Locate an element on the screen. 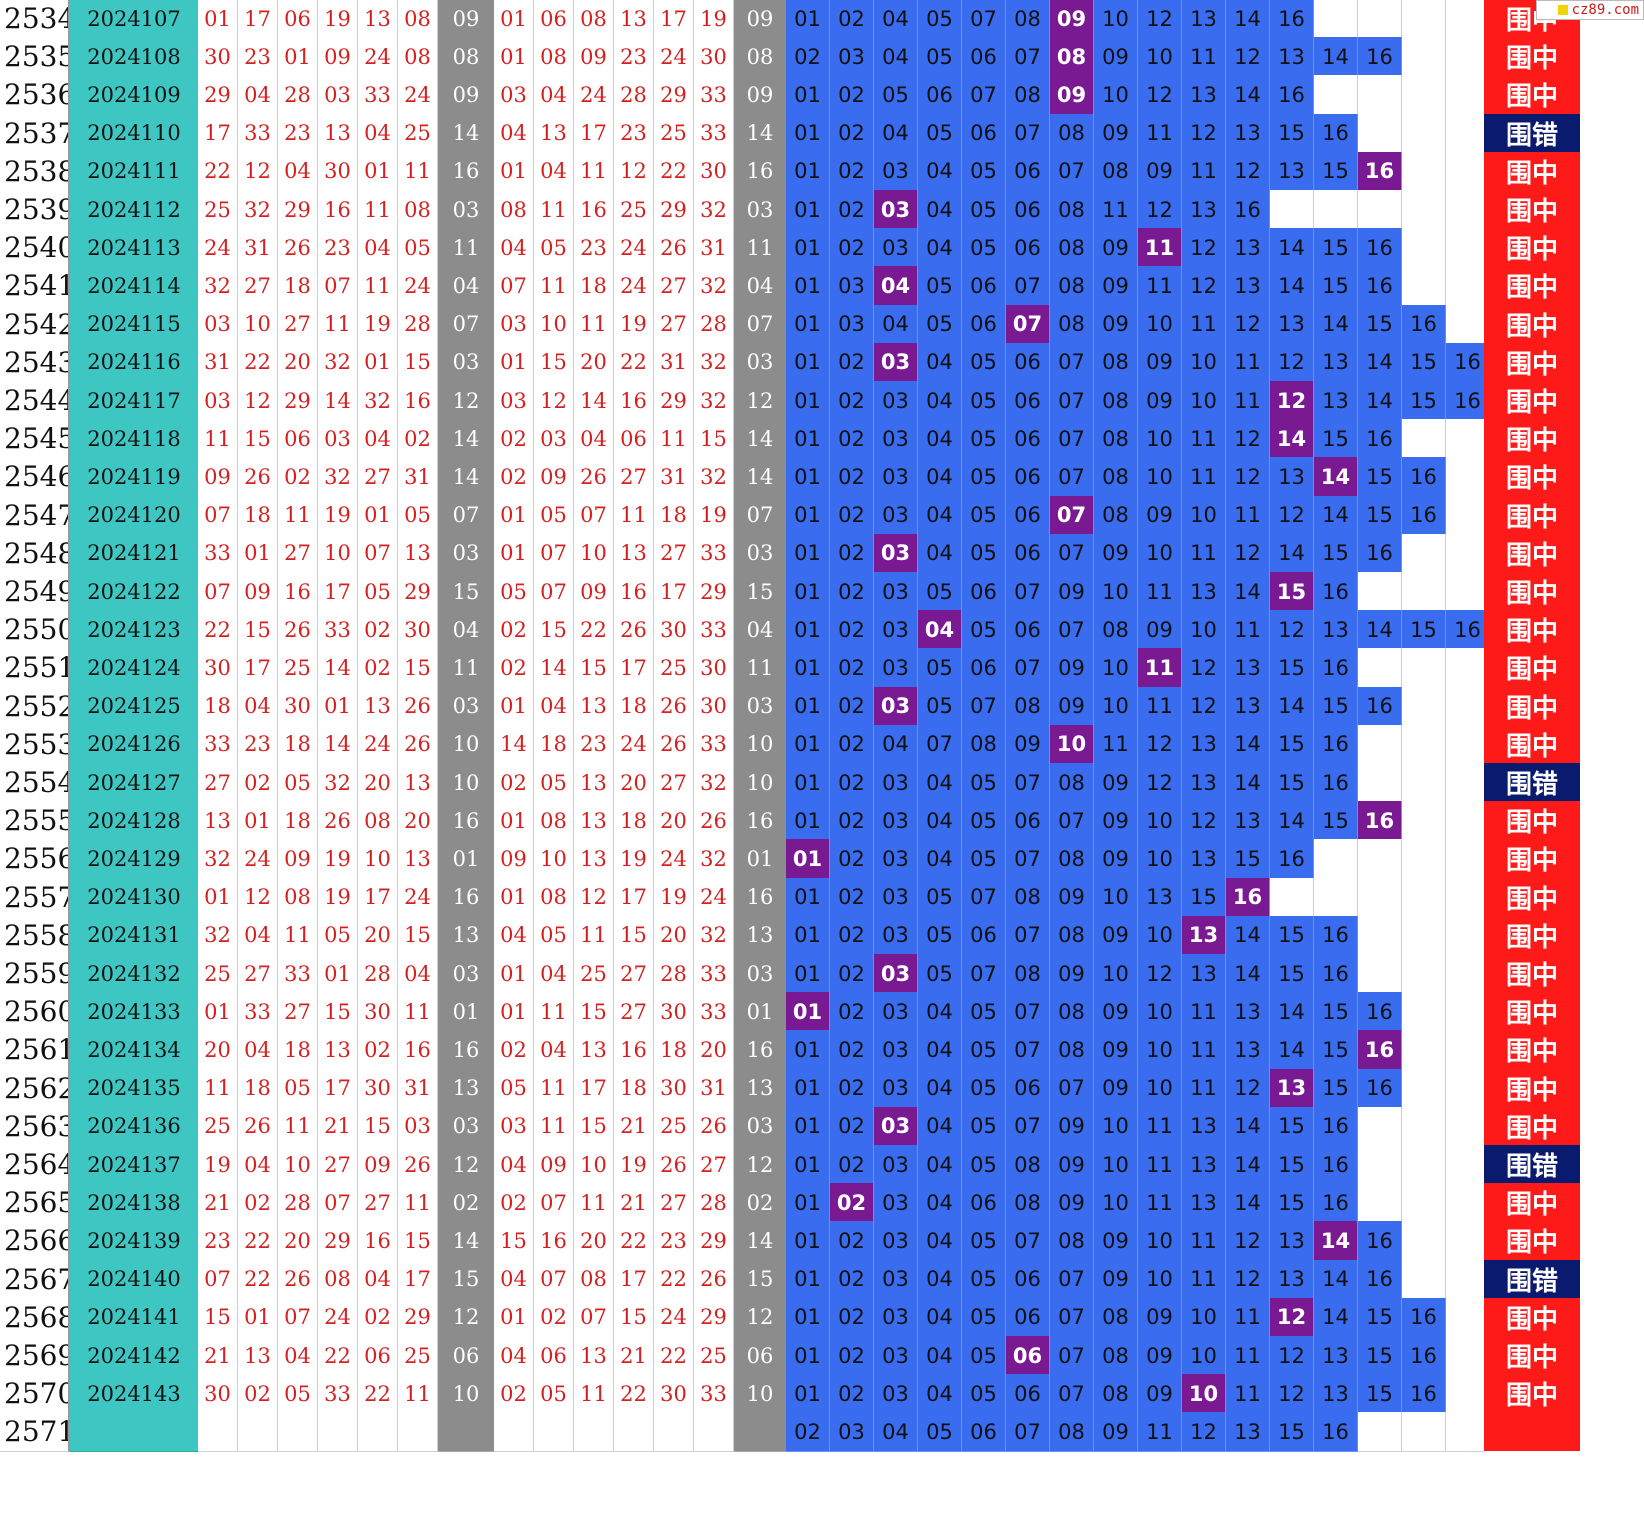 The image size is (1644, 1516). special-number: 13 is located at coordinates (466, 935).